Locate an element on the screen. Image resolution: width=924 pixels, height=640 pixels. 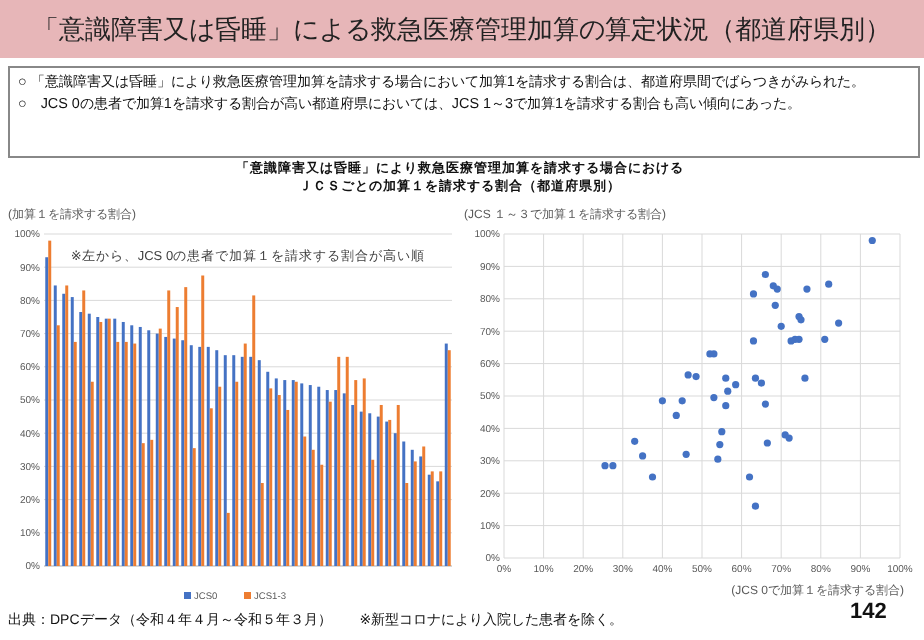
text: 142 is located at coordinates (868, 612).